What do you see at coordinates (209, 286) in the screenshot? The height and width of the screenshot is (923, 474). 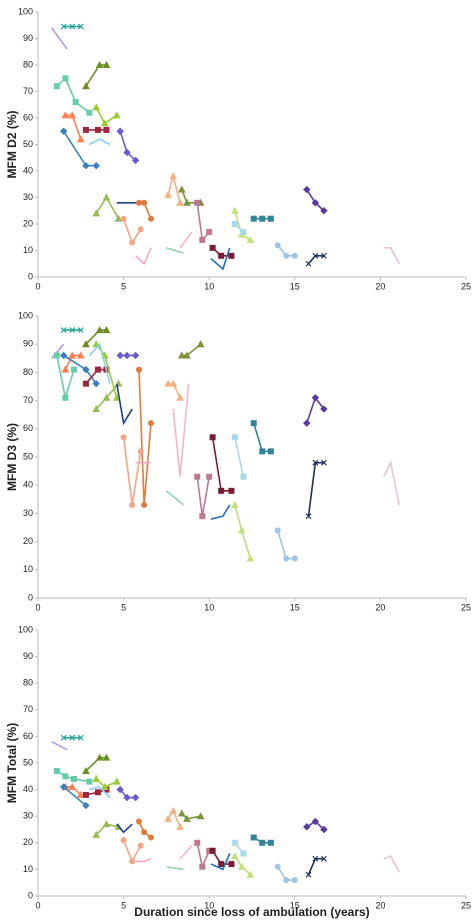 I see `x-tick-label: 10` at bounding box center [209, 286].